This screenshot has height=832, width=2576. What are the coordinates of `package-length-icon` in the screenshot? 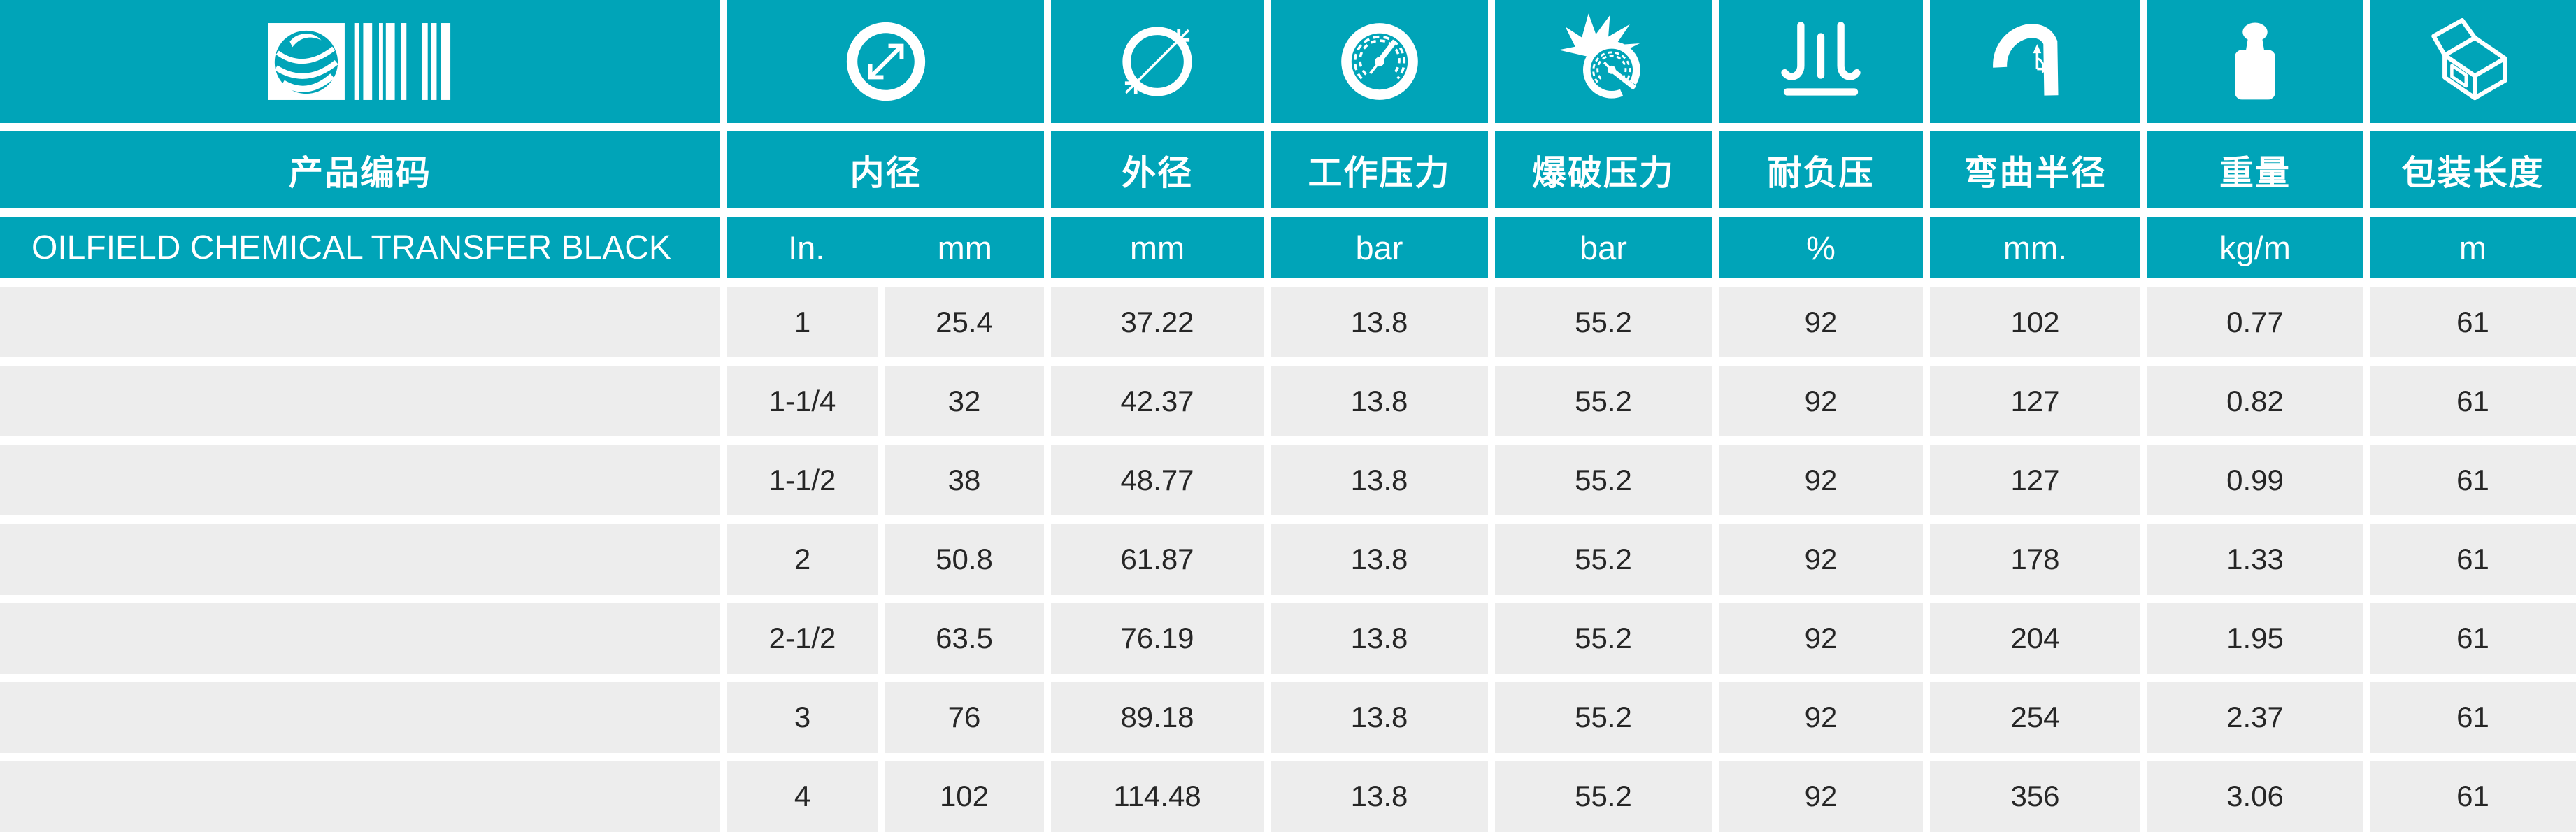 It's located at (2469, 59).